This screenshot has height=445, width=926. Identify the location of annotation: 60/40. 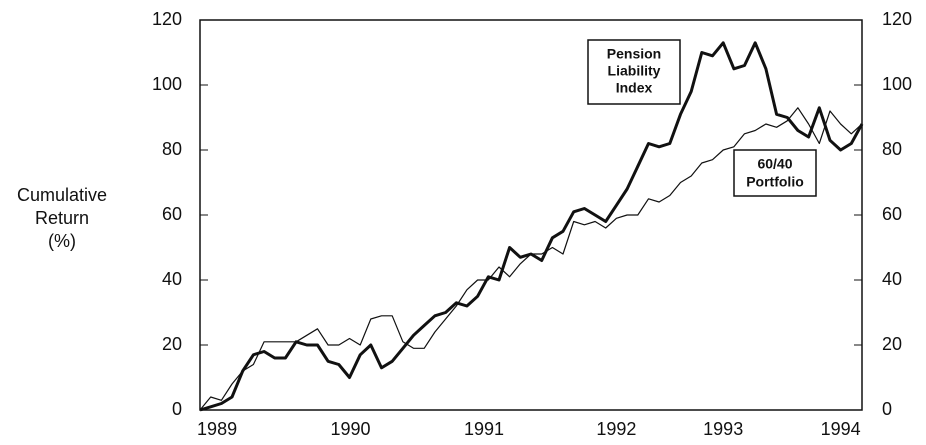
(774, 164).